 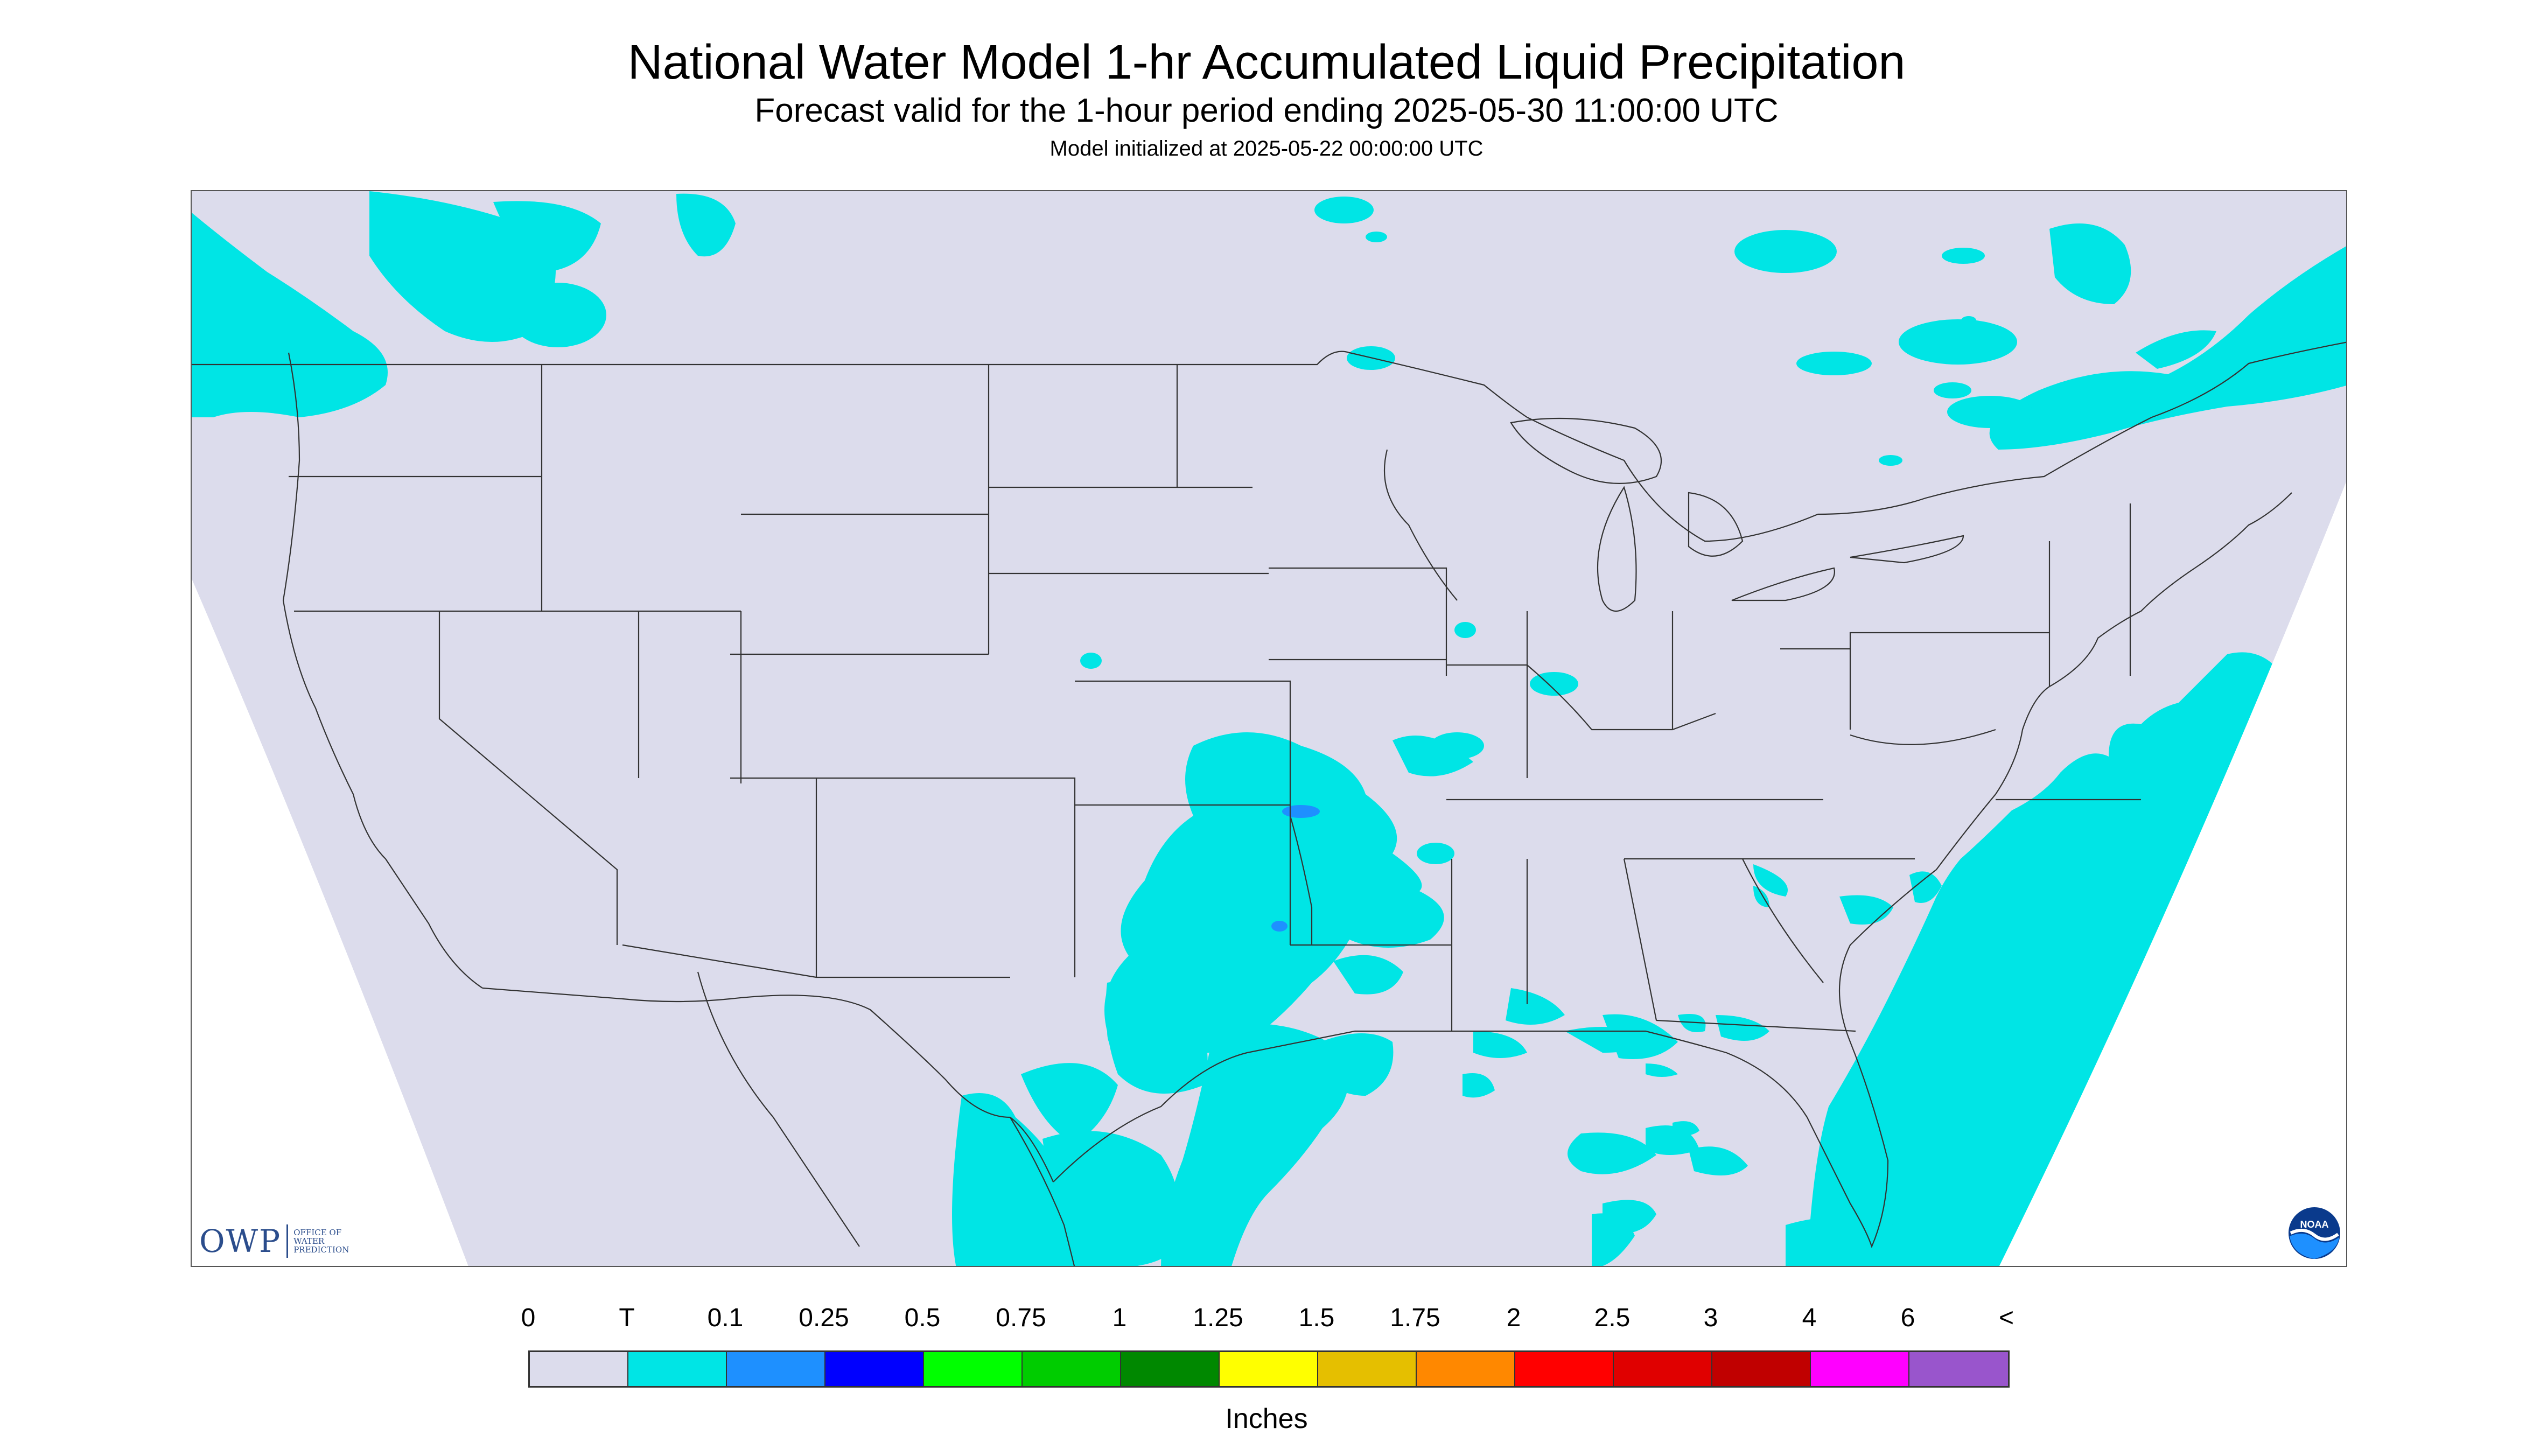 I want to click on precip-light-areas, so click(x=1296, y=868).